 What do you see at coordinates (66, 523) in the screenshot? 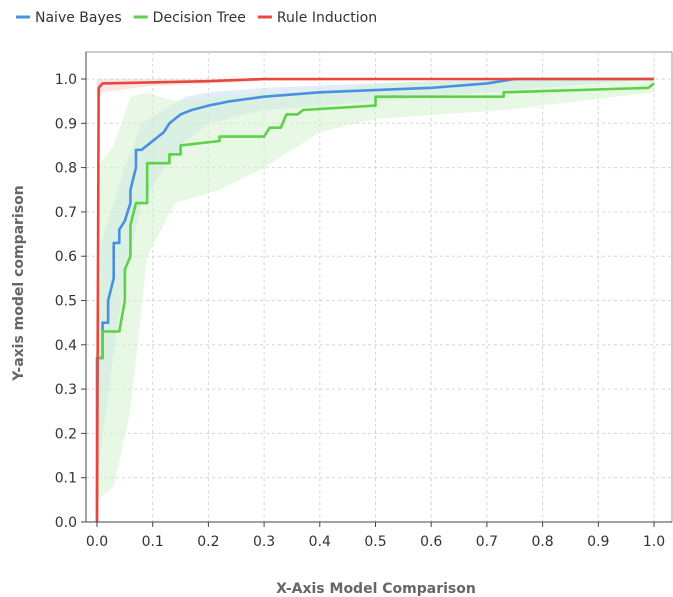
I see `y-tick-label: 0.0` at bounding box center [66, 523].